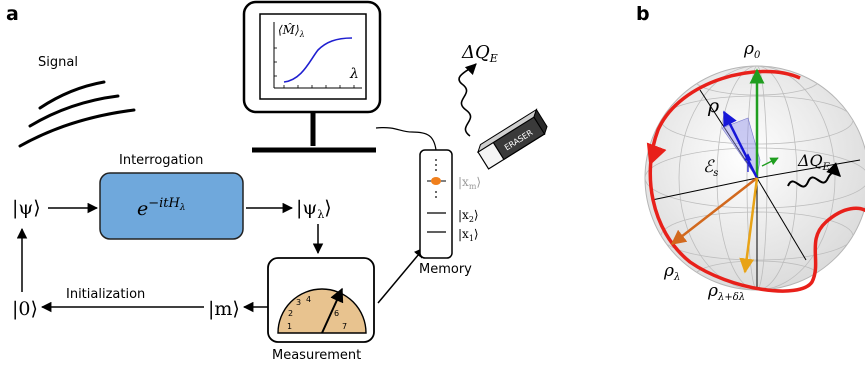 Image resolution: width=865 pixels, height=372 pixels. I want to click on trajectory-direction-arrow, so click(656, 154).